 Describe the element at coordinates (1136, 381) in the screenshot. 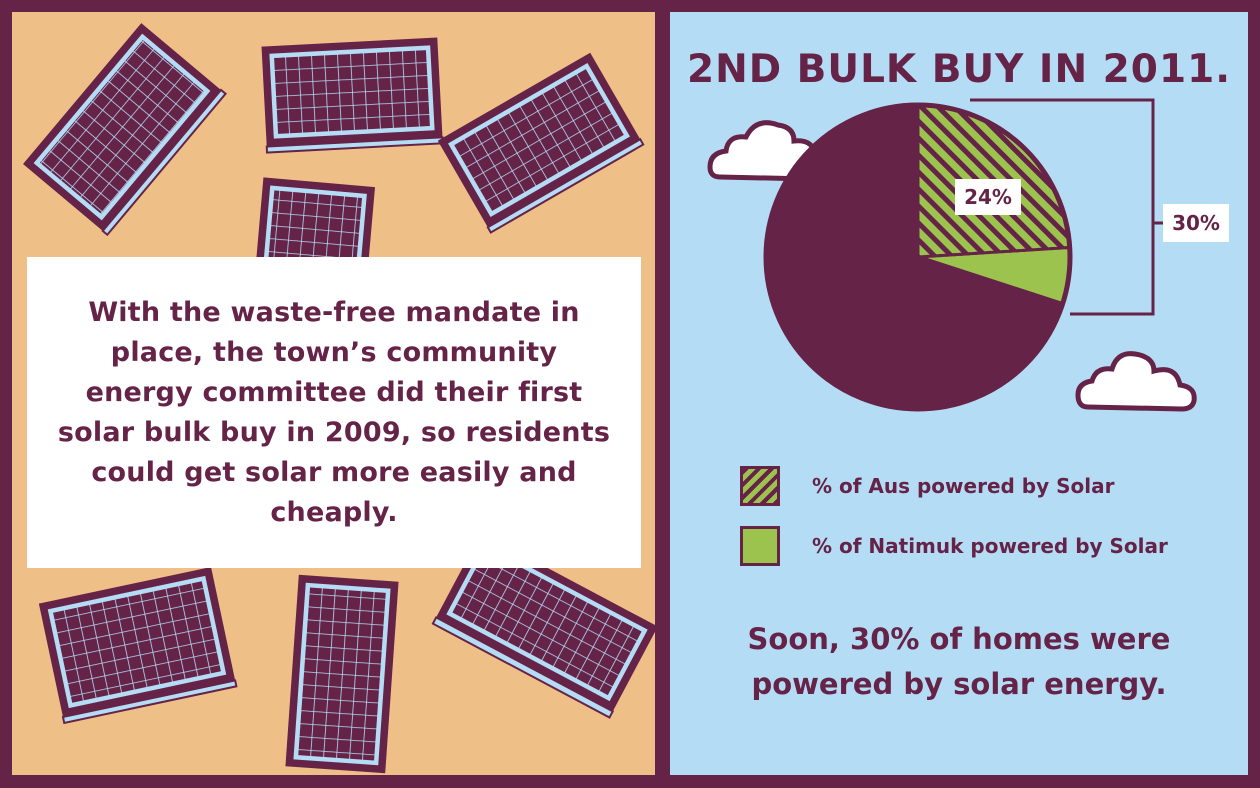

I see `cloud-icon` at that location.